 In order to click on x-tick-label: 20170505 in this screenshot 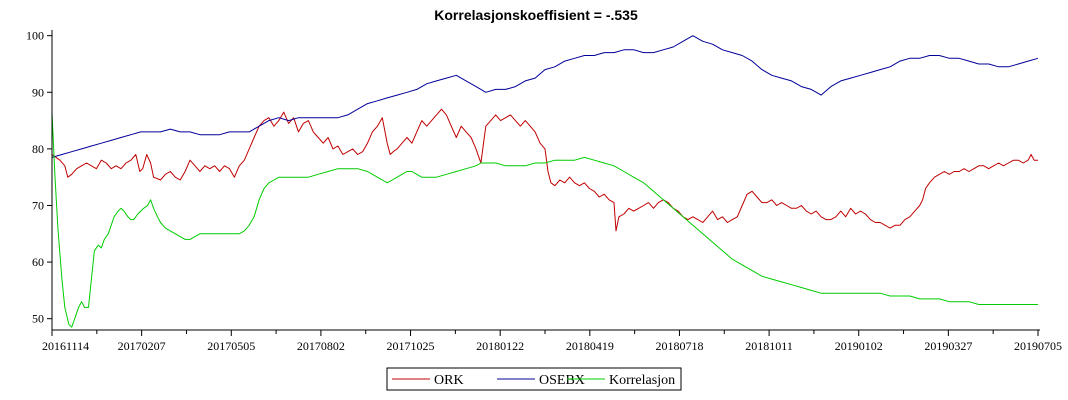, I will do `click(231, 346)`.